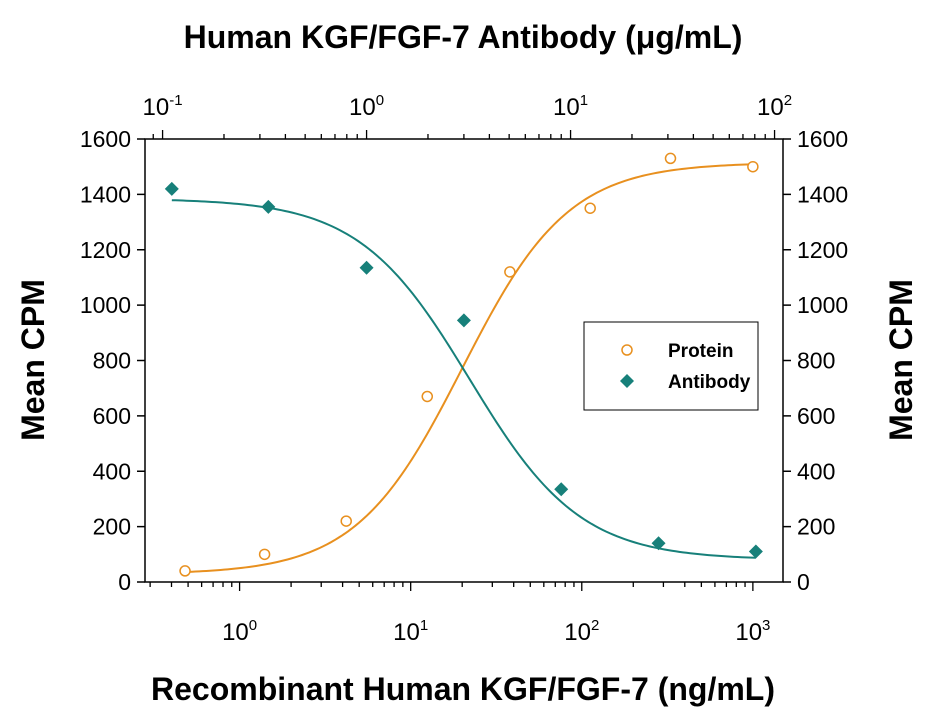  What do you see at coordinates (105, 250) in the screenshot?
I see `y-left-tick-label: 1200` at bounding box center [105, 250].